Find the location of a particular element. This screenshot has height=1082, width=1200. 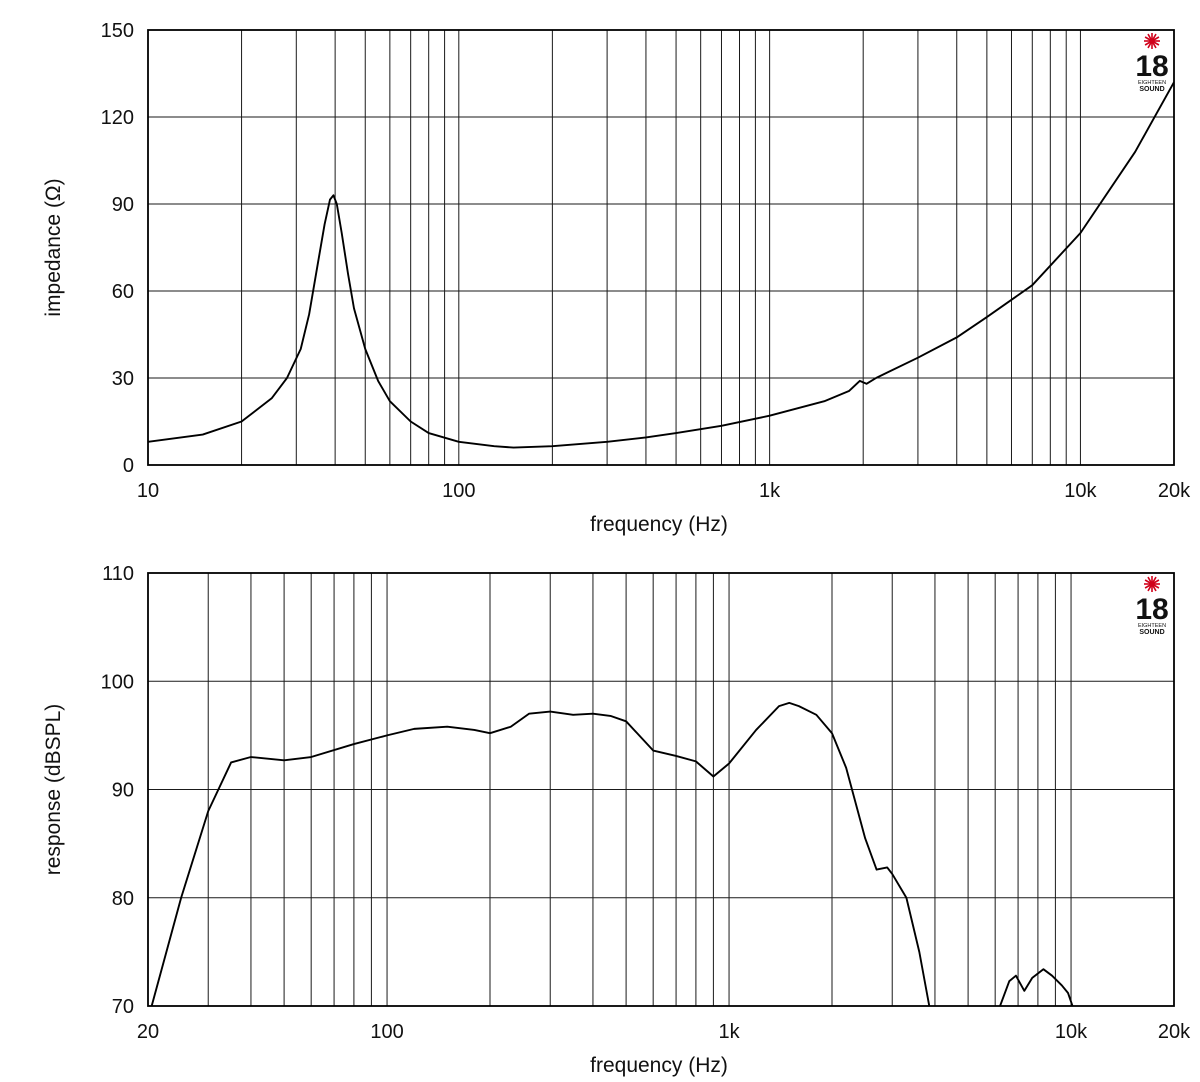

y-tick-label: 110 is located at coordinates (118, 574).